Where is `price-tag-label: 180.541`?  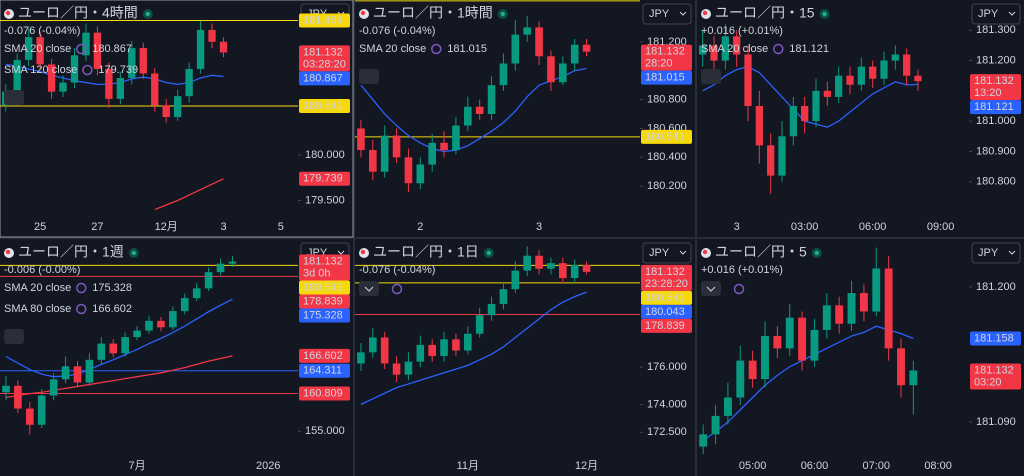
price-tag-label: 180.541 is located at coordinates (323, 287).